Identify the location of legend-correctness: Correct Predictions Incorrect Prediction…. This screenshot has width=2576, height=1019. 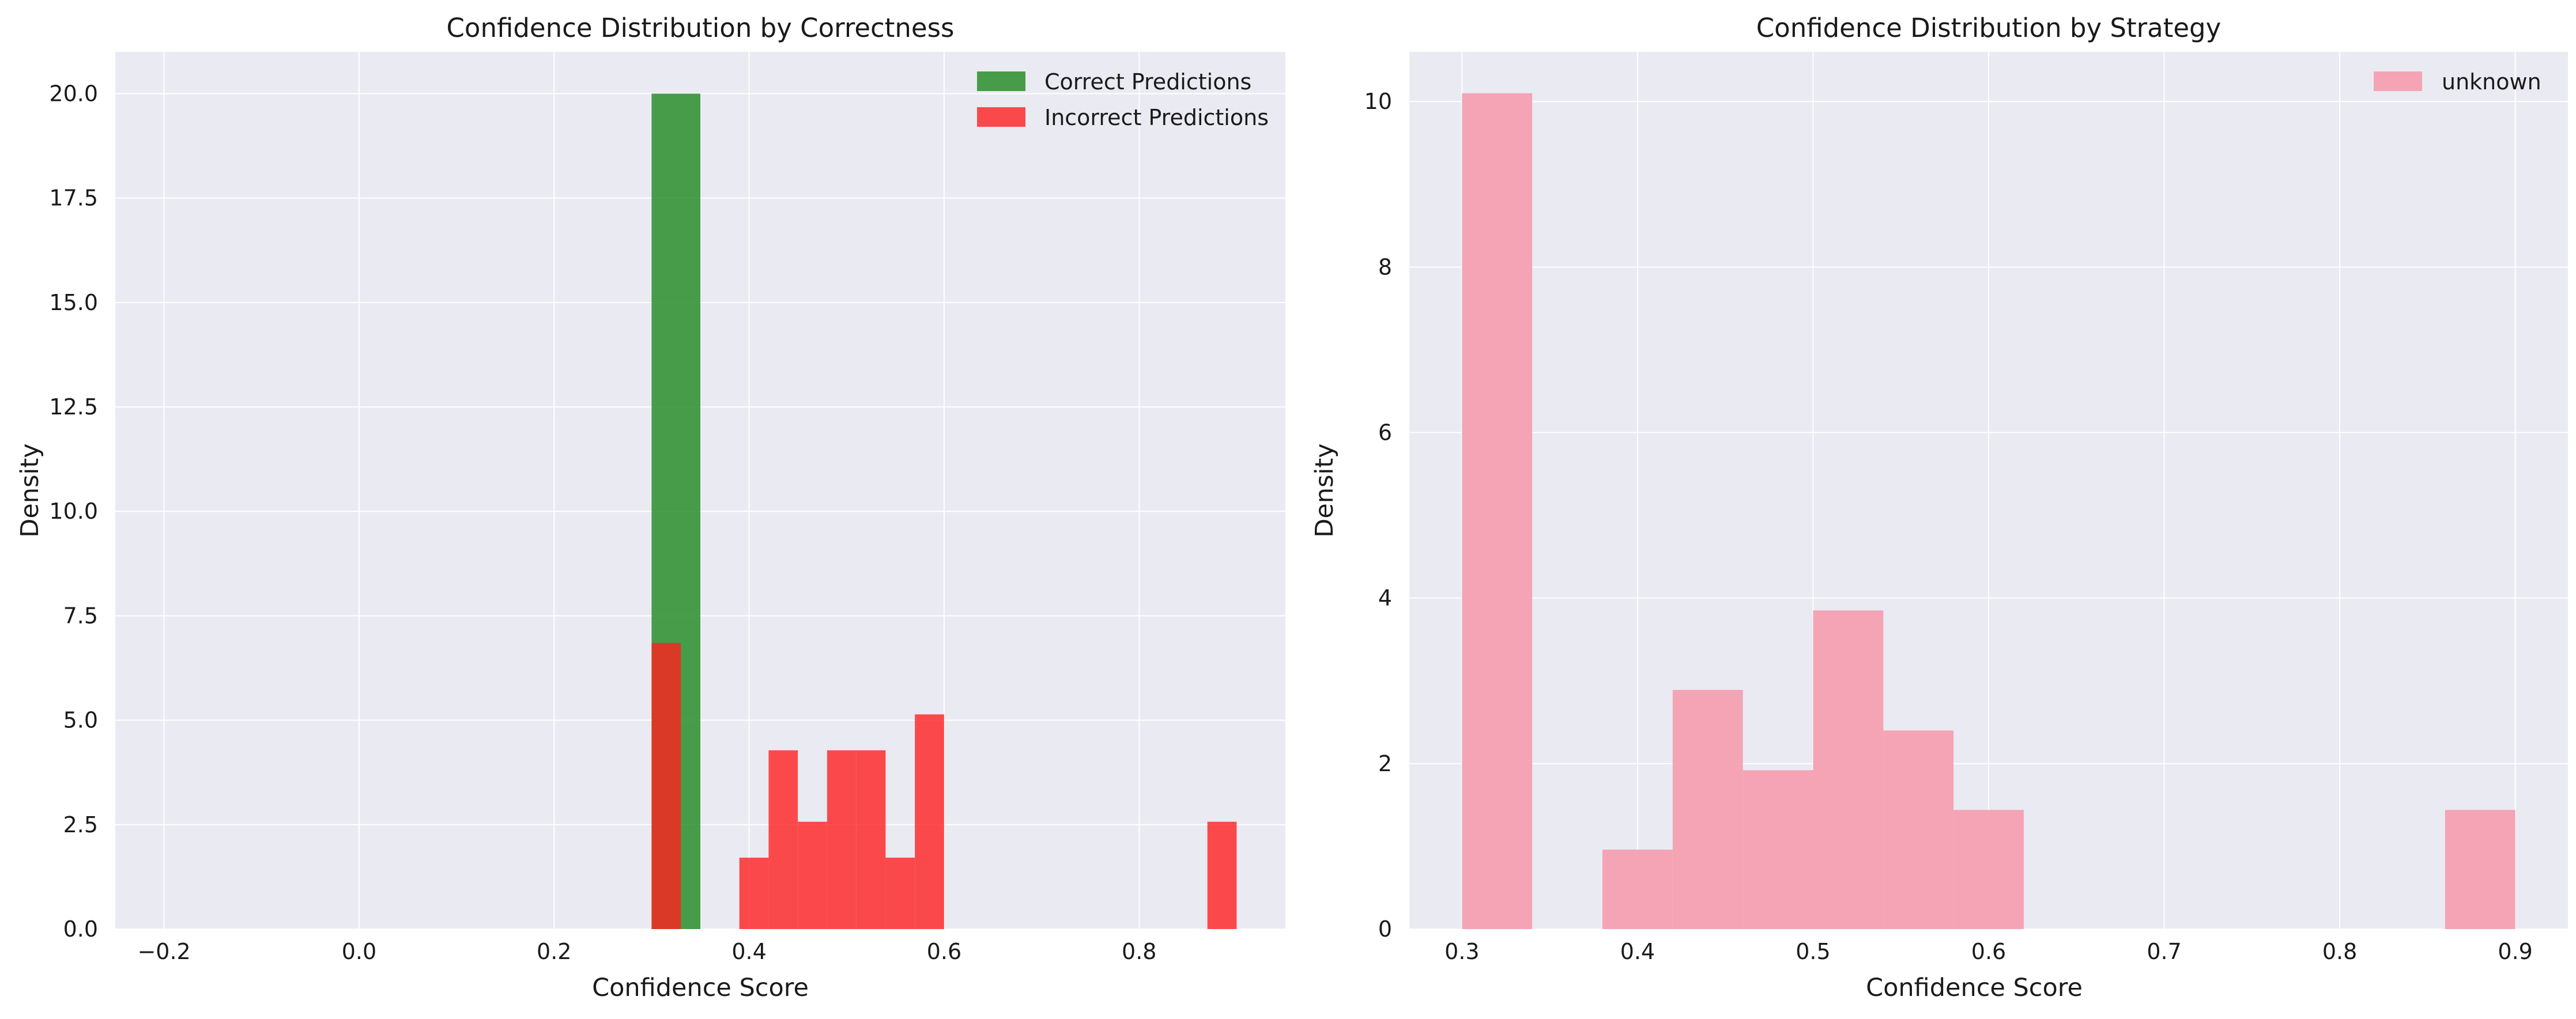
(1123, 99).